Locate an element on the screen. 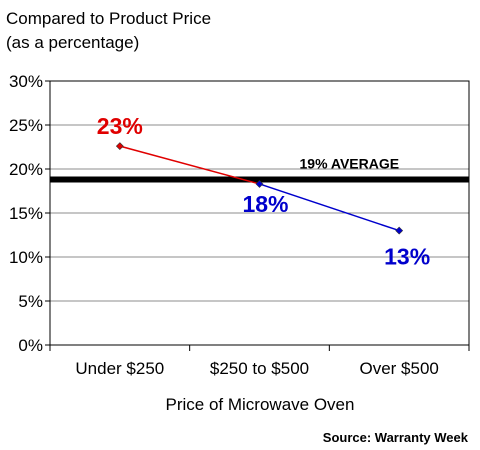  x-tick-label: $250 to $500 is located at coordinates (259, 368).